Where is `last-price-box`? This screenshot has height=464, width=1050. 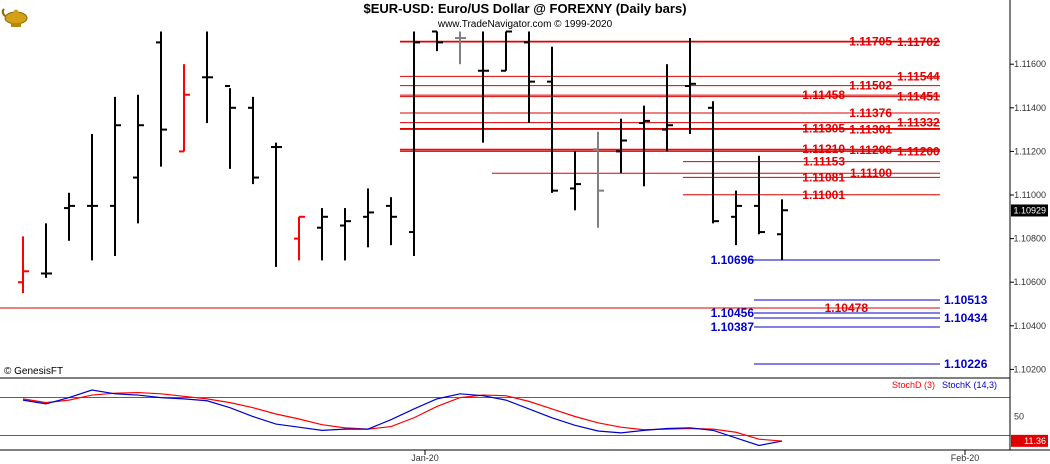
last-price-box is located at coordinates (1029, 210).